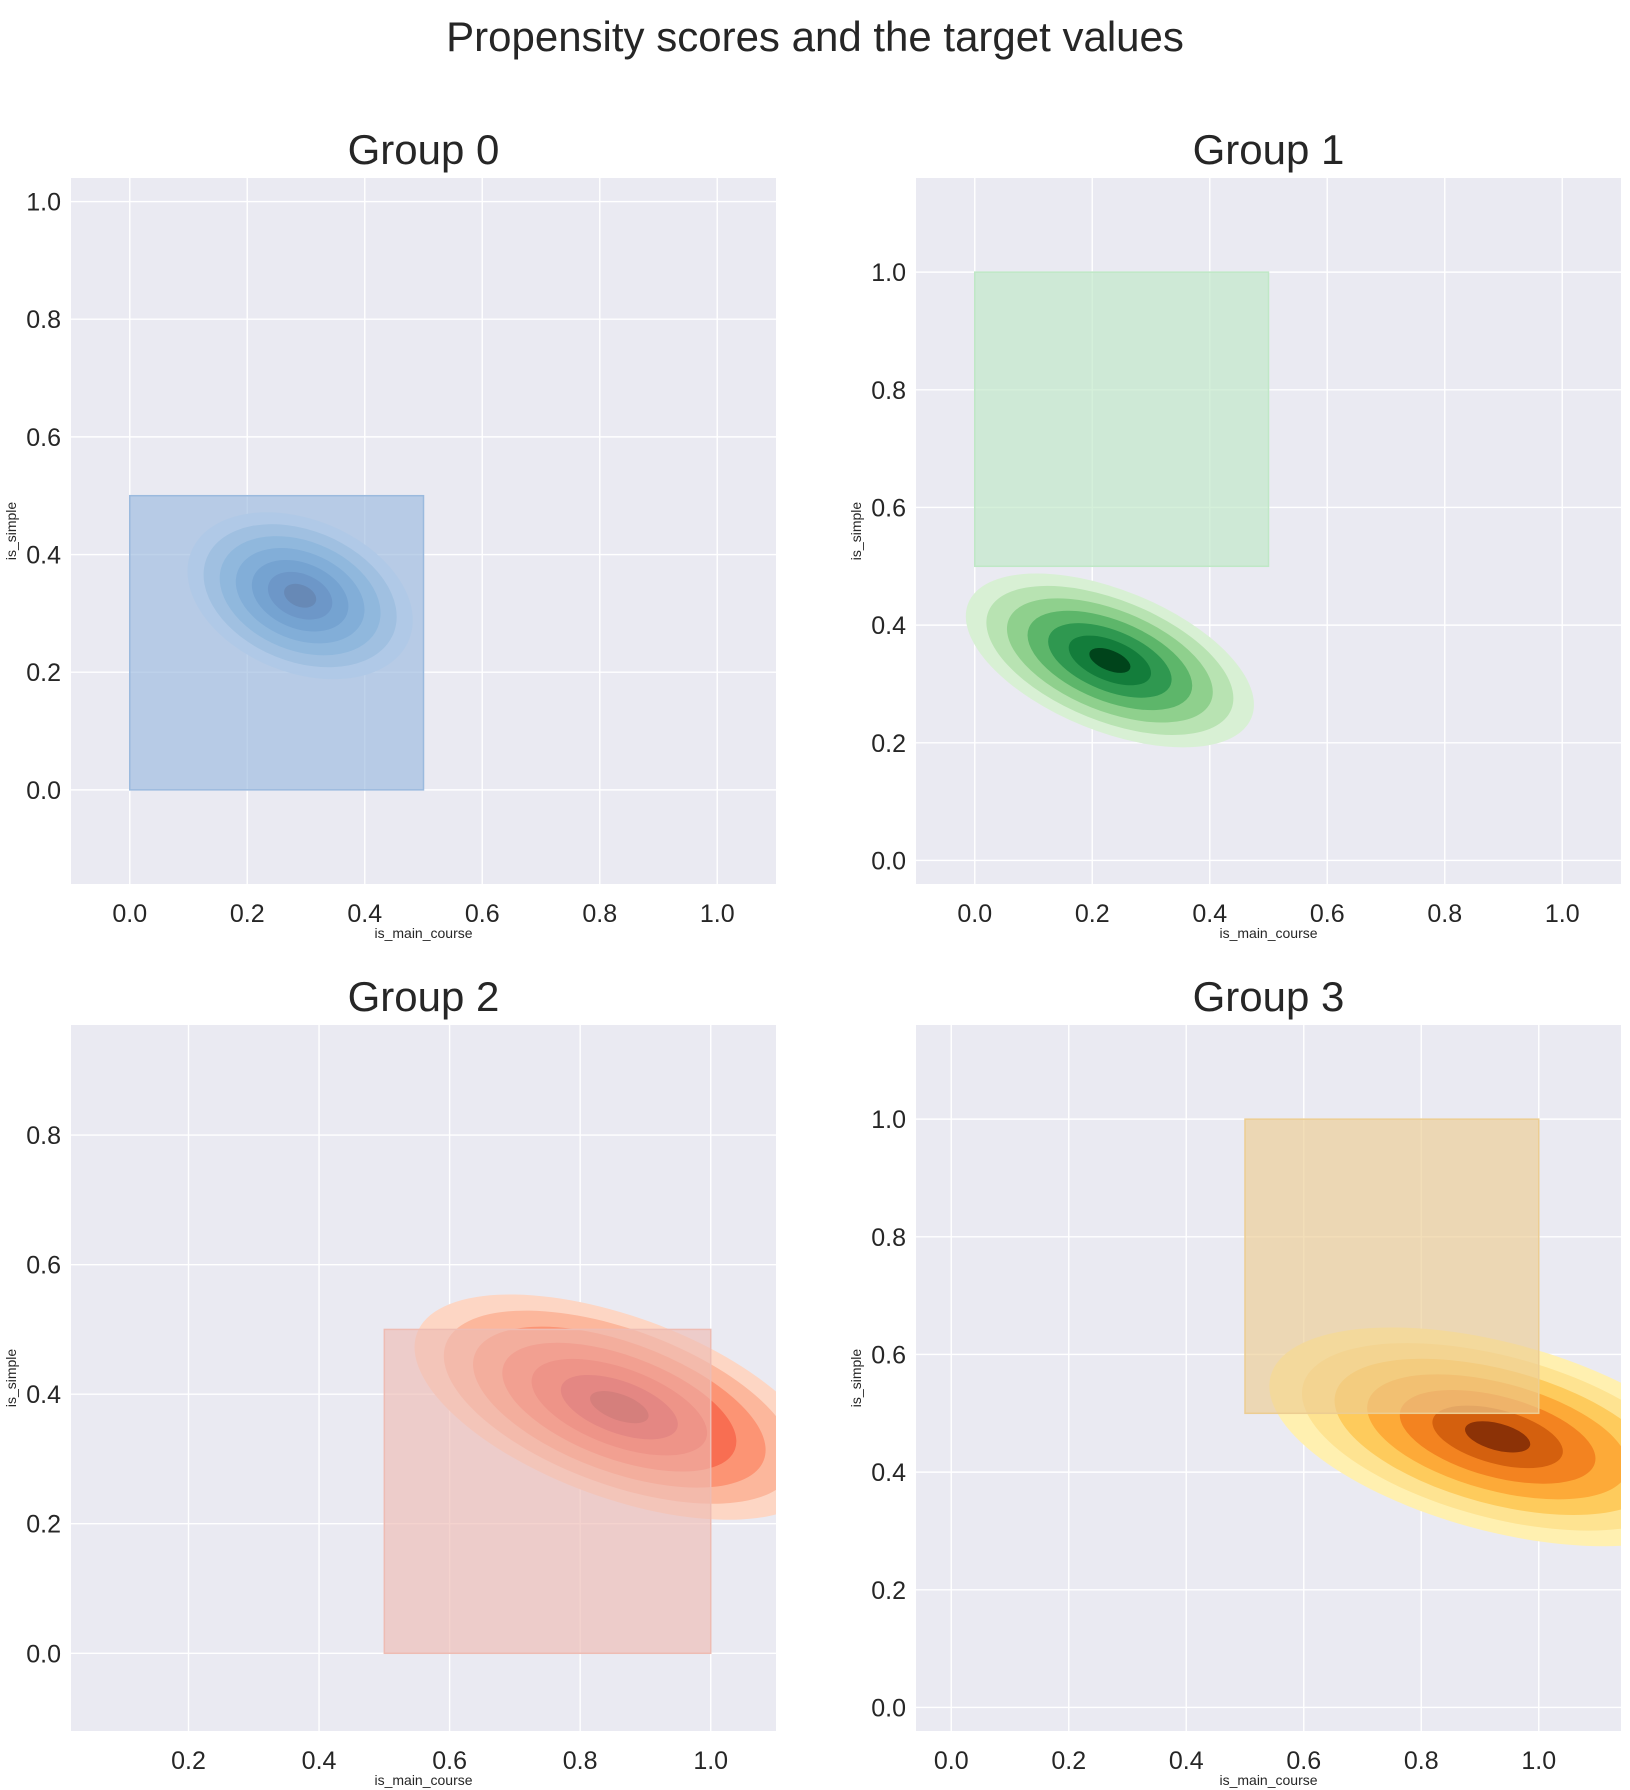  I want to click on subplot-title: Group 1, so click(1269, 149).